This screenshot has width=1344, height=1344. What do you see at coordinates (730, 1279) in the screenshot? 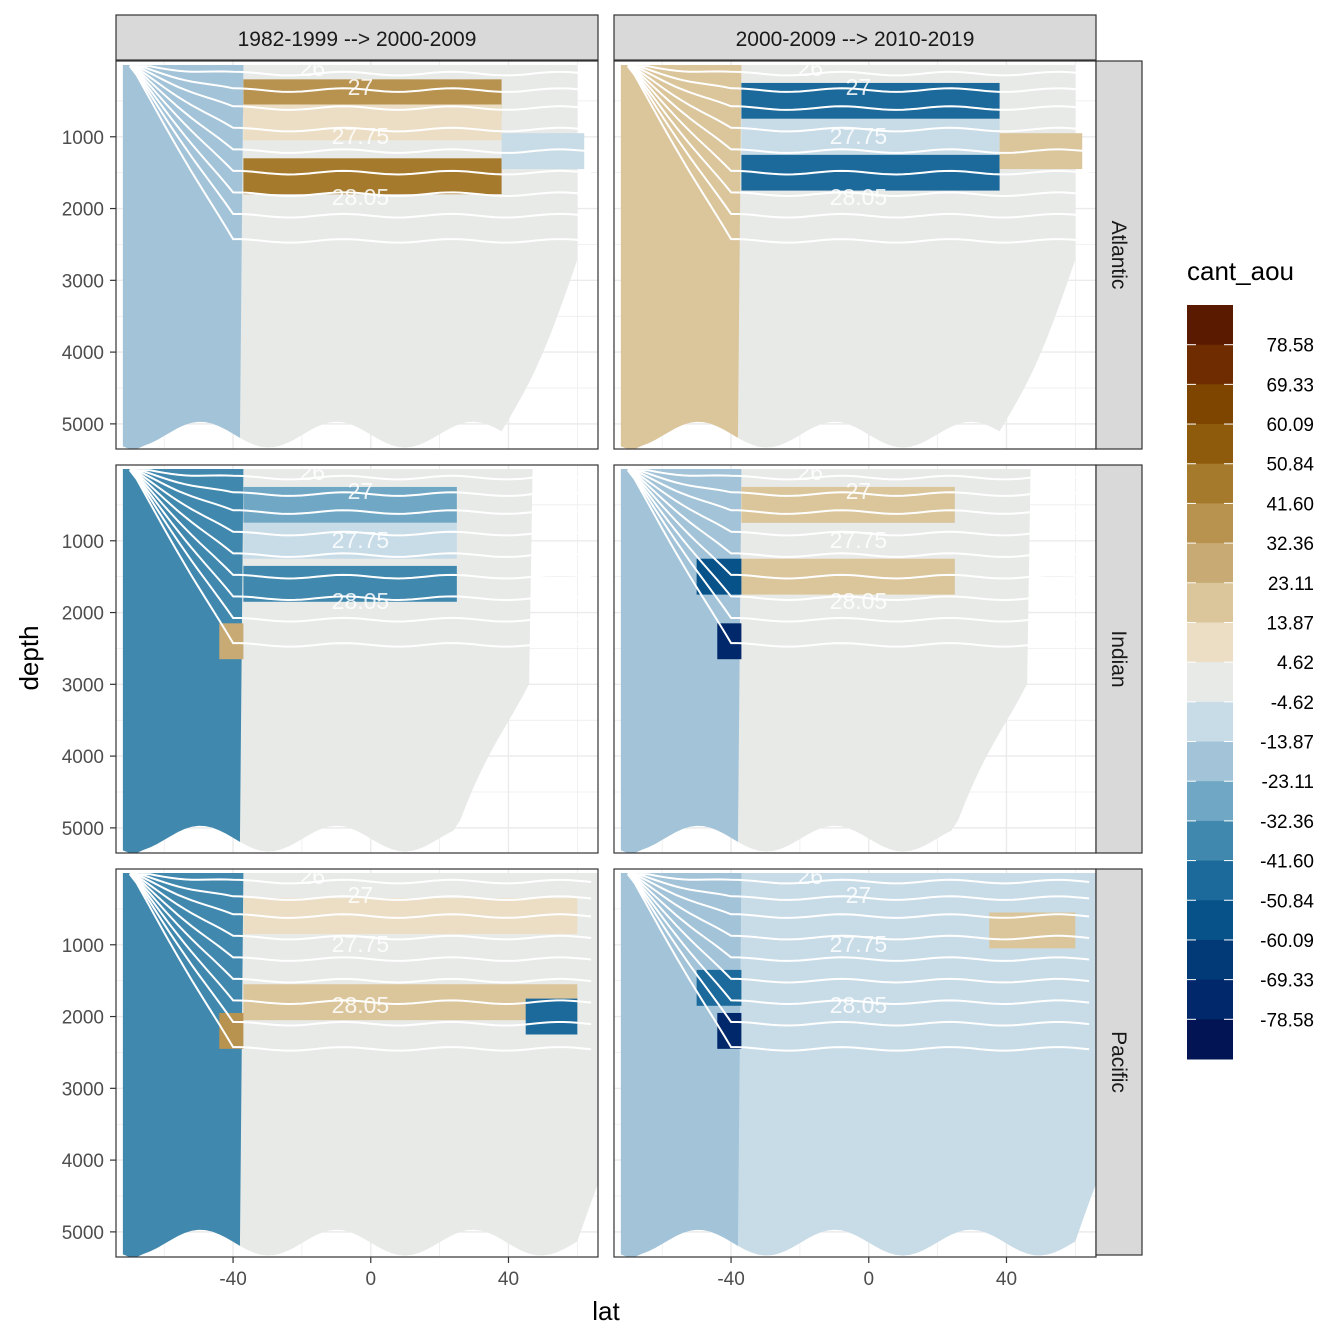
I see `x-tick-label: -40` at bounding box center [730, 1279].